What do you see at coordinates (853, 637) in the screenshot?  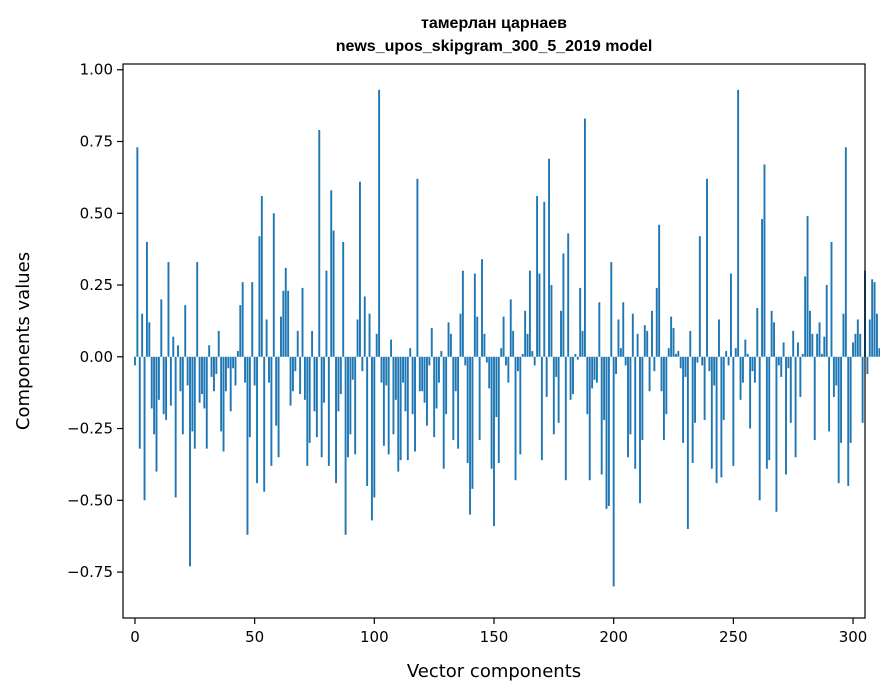 I see `x-tick-label: 300` at bounding box center [853, 637].